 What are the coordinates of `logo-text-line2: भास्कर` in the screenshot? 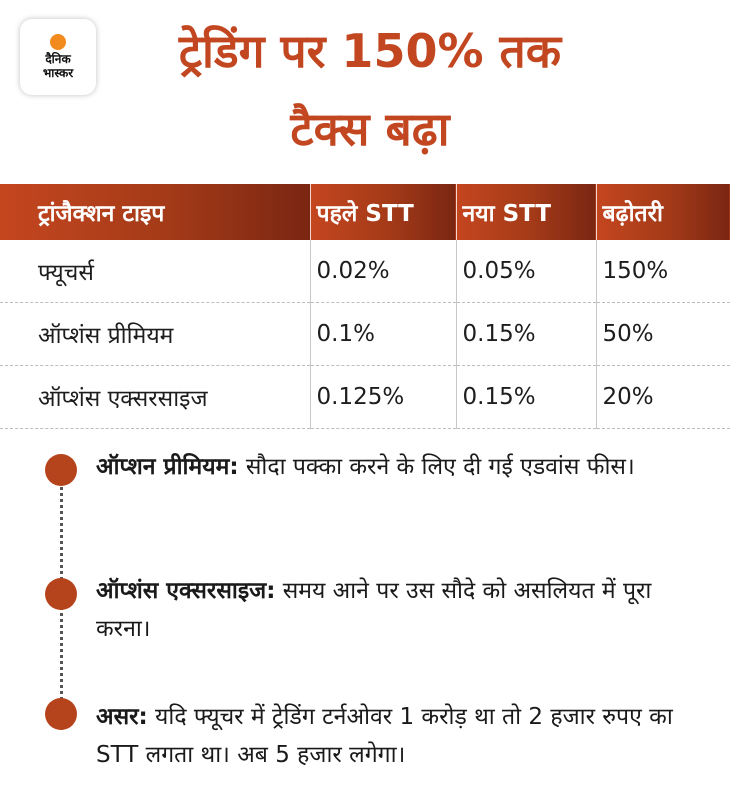 It's located at (58, 73).